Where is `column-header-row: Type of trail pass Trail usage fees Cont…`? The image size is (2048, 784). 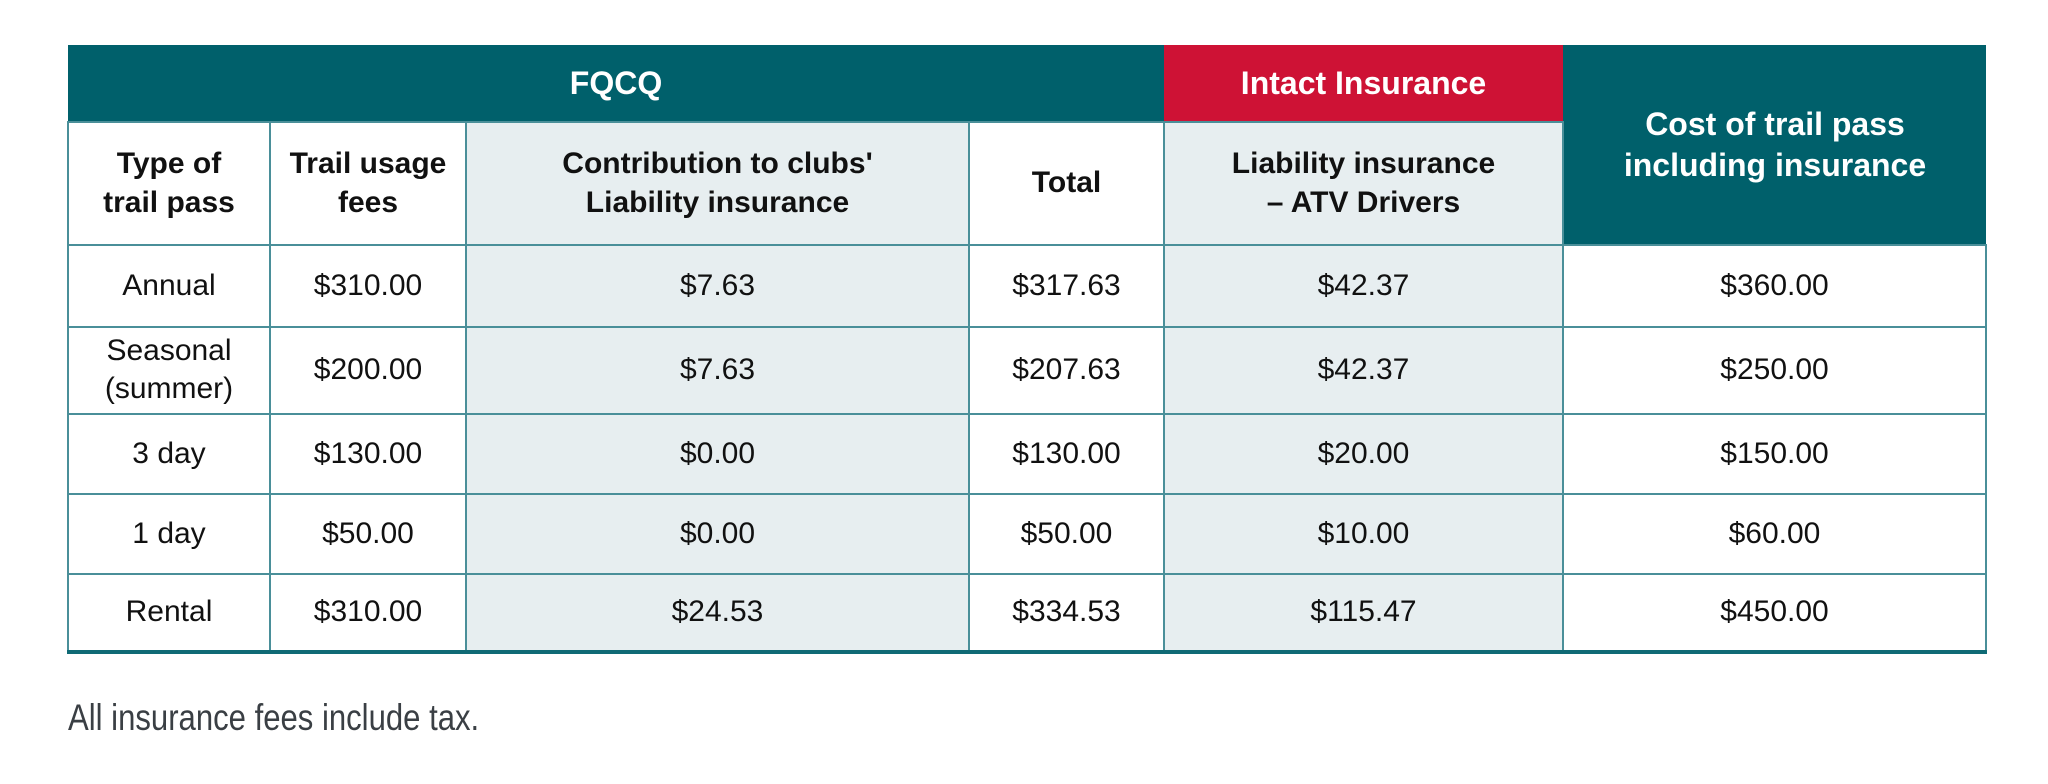
column-header-row: Type of trail pass Trail usage fees Cont… is located at coordinates (1026, 183).